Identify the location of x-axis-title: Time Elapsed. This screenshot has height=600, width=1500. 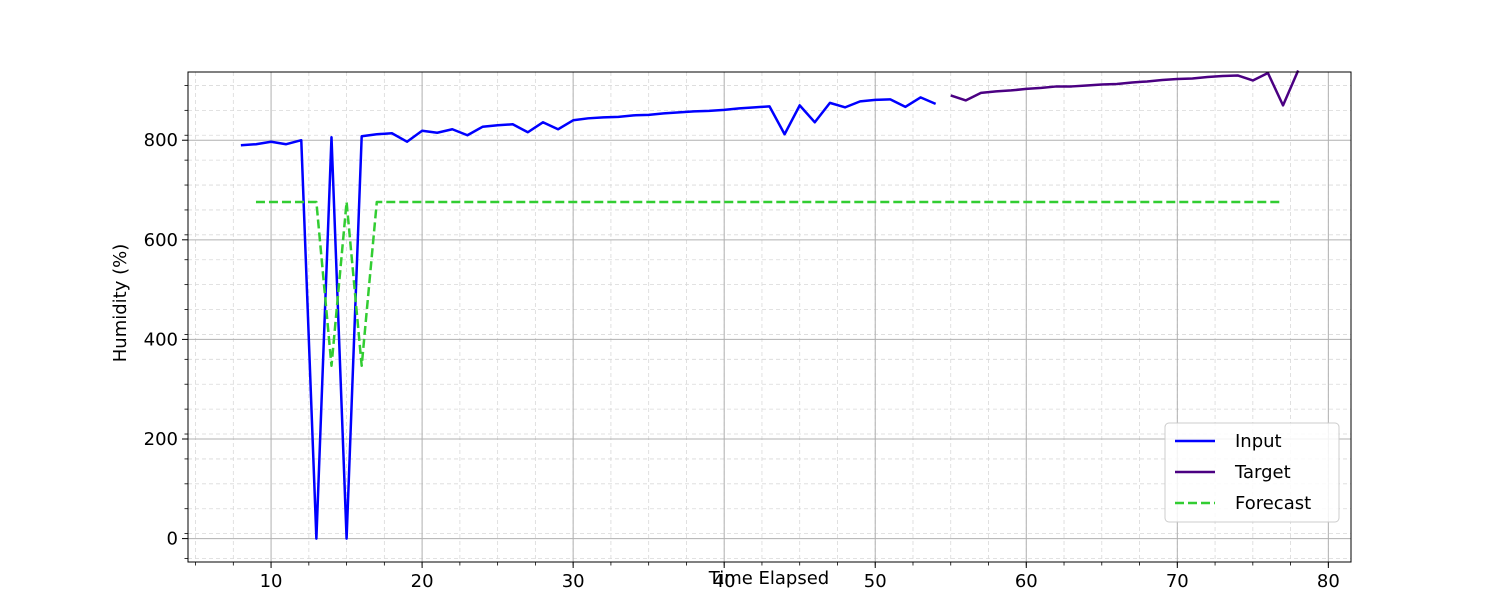
(768, 578).